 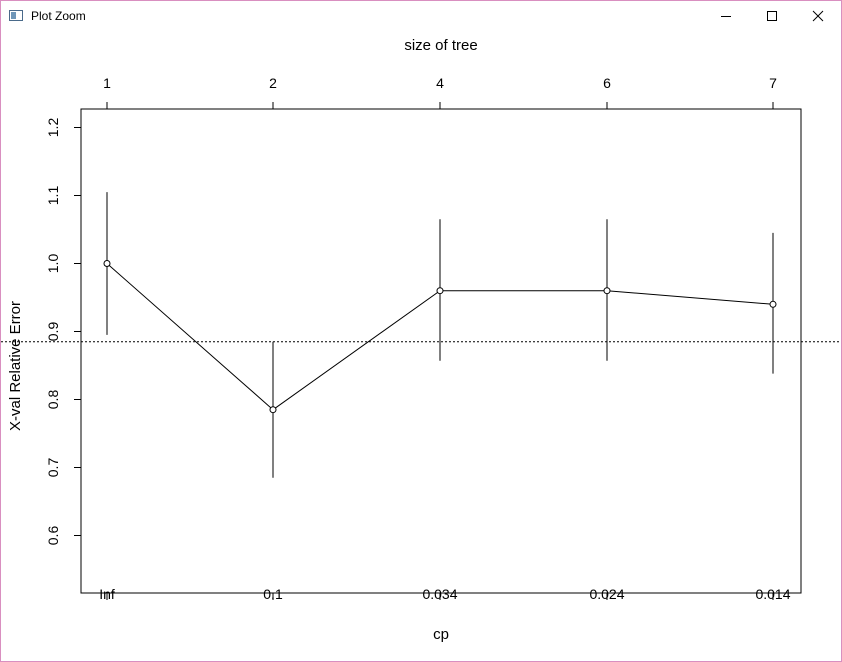 I want to click on x-axis-tick-label: 0.014, so click(x=772, y=594).